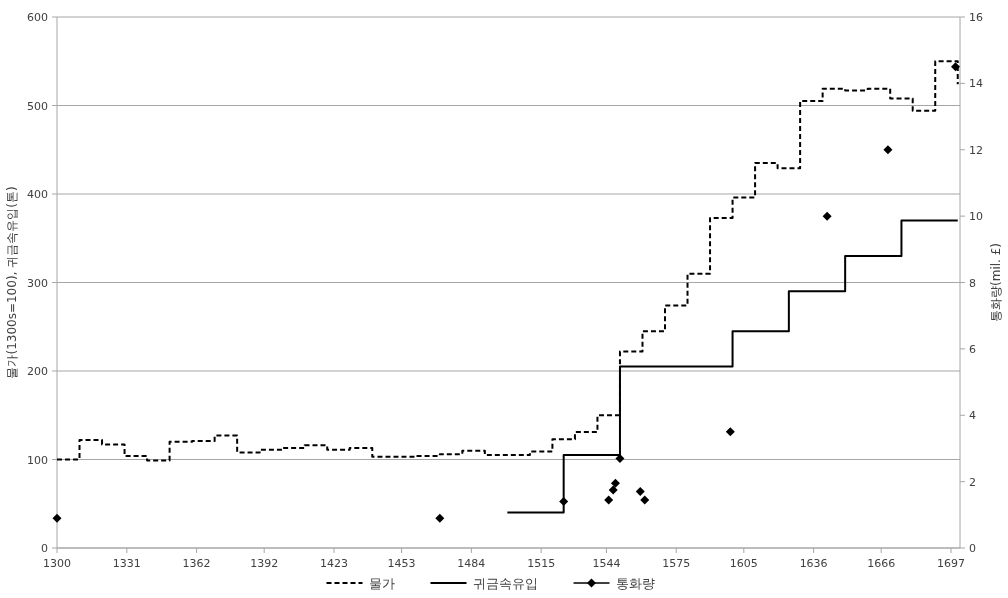 This screenshot has width=1008, height=598. I want to click on x-tick-label: 1453, so click(401, 563).